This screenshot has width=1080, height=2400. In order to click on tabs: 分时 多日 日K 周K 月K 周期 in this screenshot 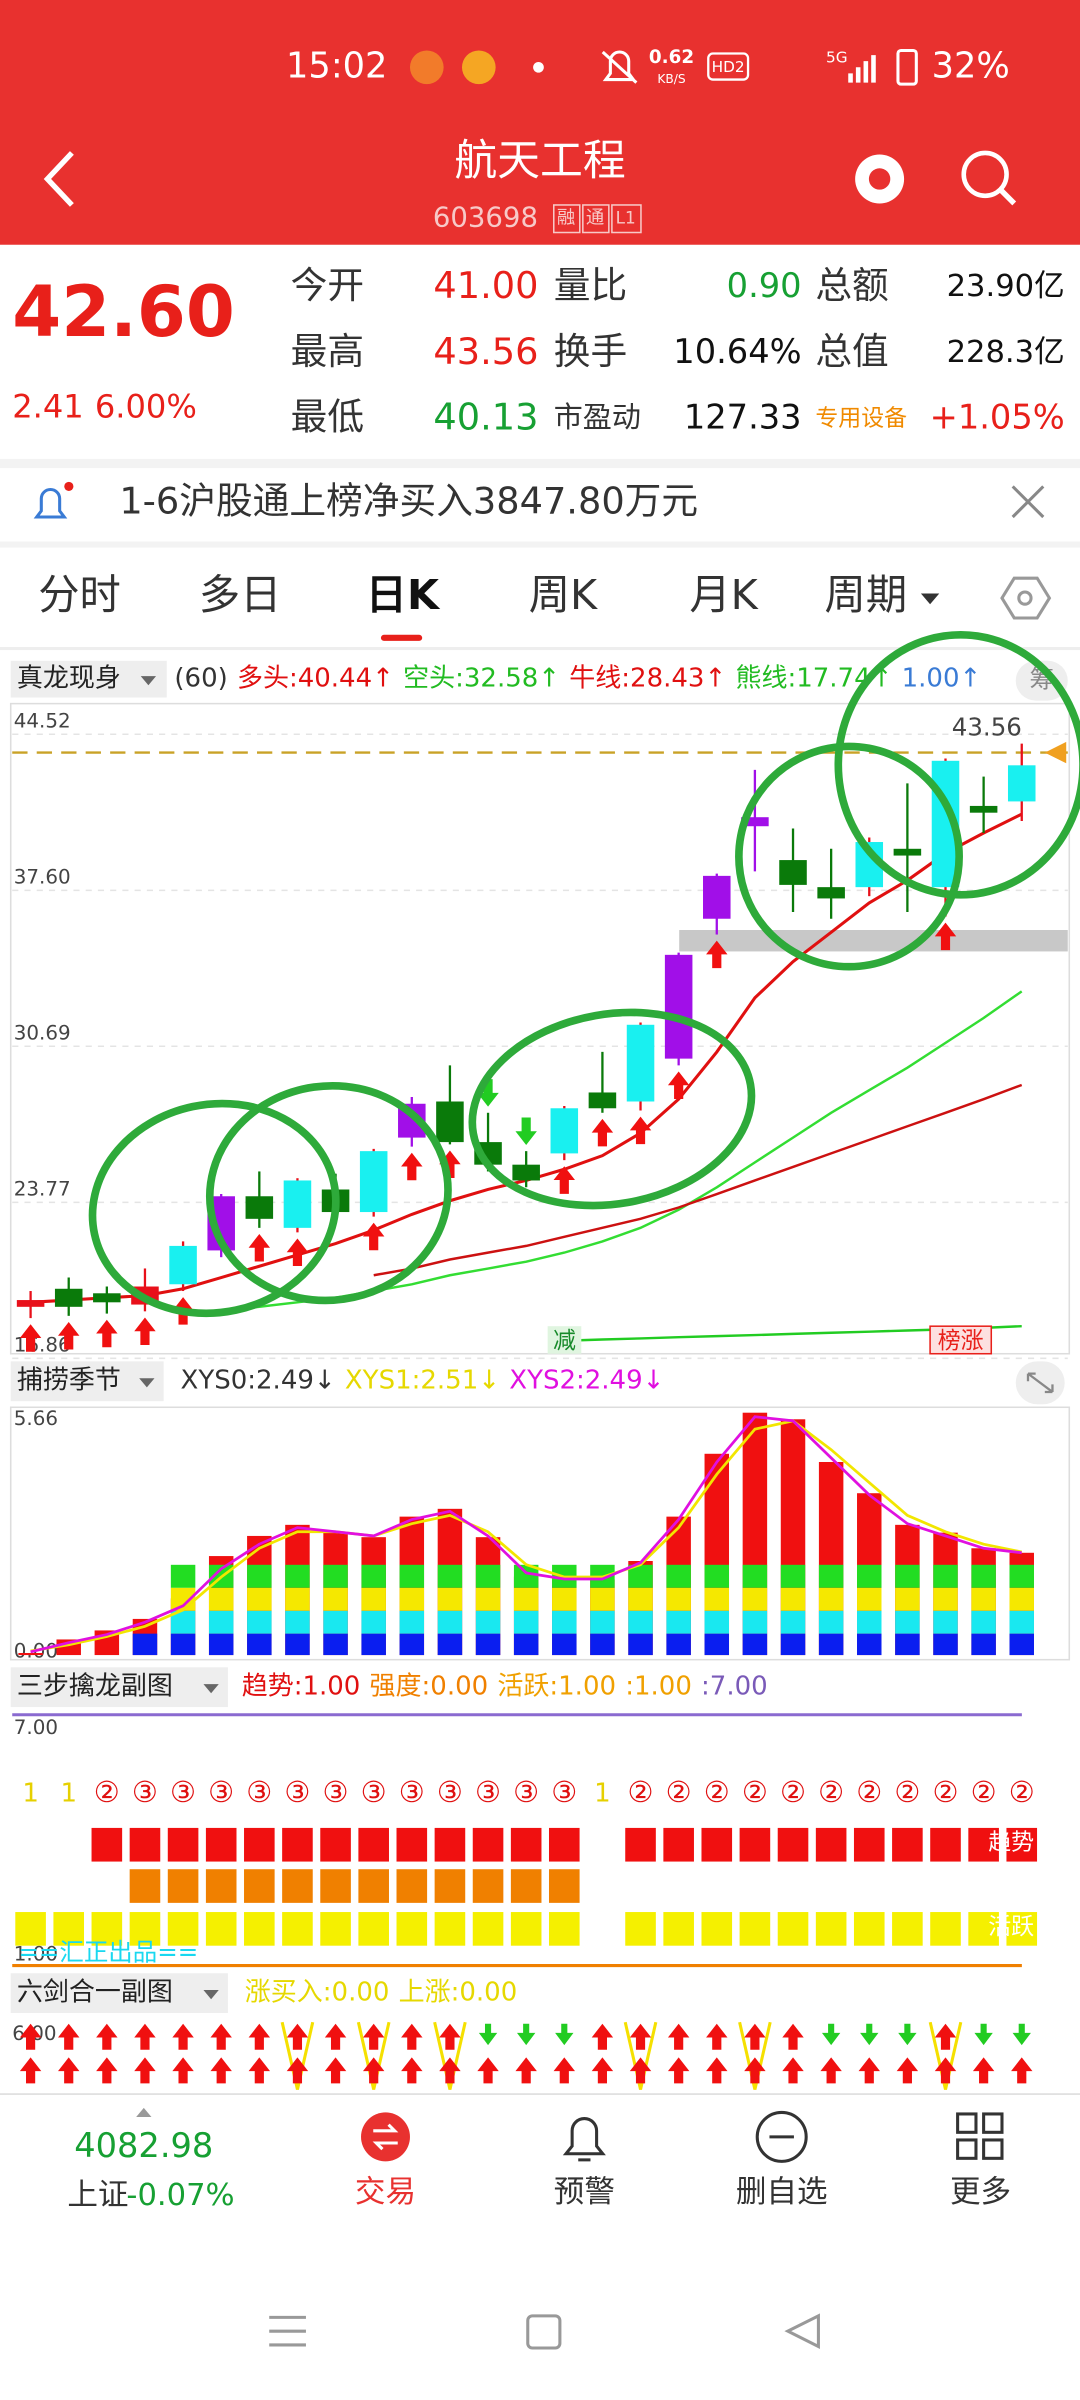, I will do `click(472, 595)`.